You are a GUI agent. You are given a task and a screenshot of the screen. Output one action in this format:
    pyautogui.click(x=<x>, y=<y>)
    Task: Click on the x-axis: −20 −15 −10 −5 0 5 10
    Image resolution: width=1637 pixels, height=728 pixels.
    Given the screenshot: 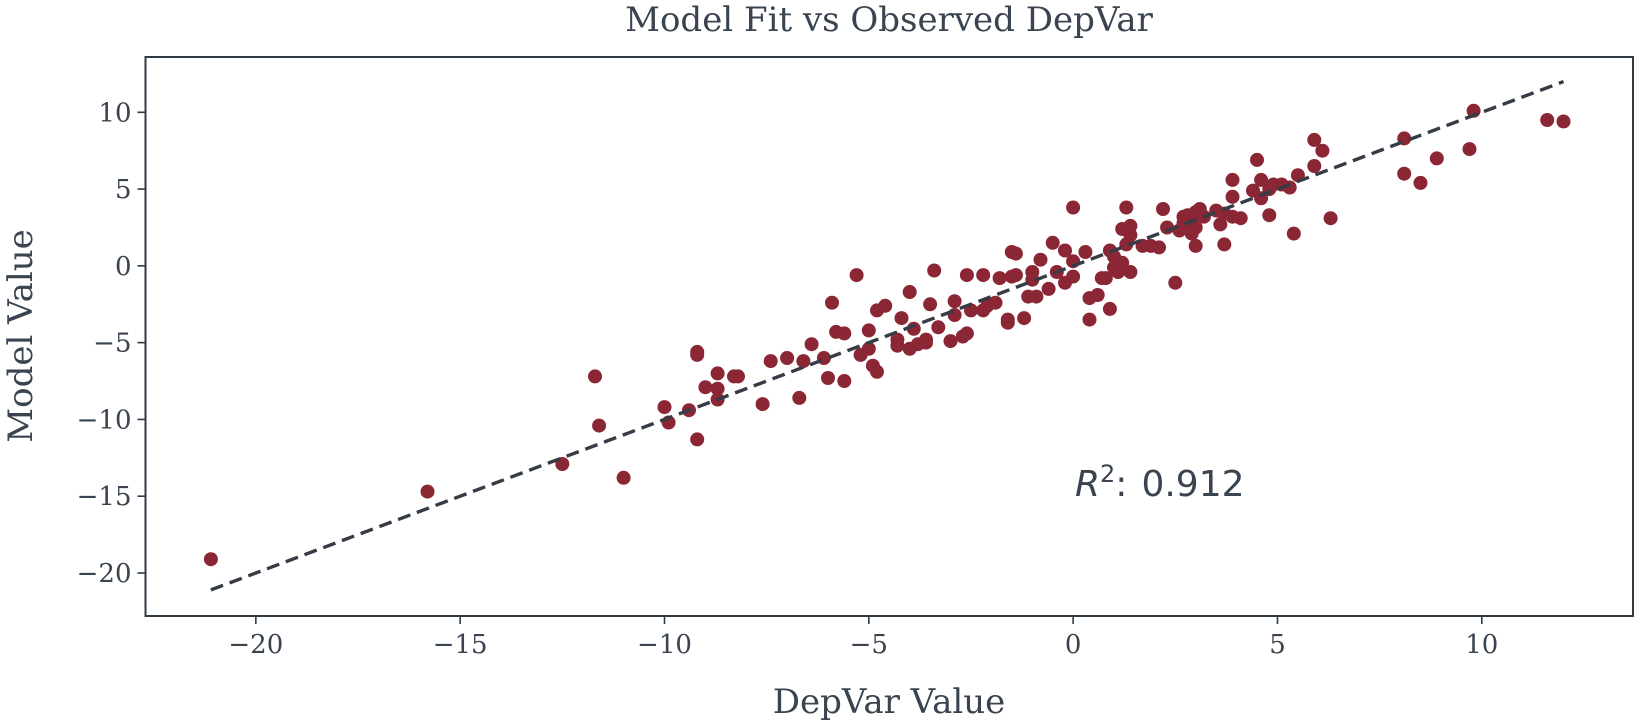 What is the action you would take?
    pyautogui.click(x=863, y=638)
    